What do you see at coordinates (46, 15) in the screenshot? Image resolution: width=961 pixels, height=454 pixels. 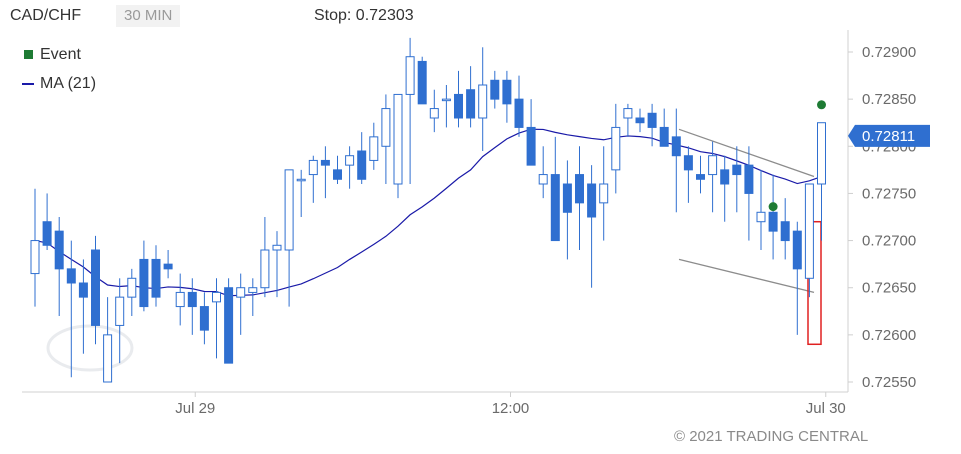 I see `symbol-label: CAD/CHF` at bounding box center [46, 15].